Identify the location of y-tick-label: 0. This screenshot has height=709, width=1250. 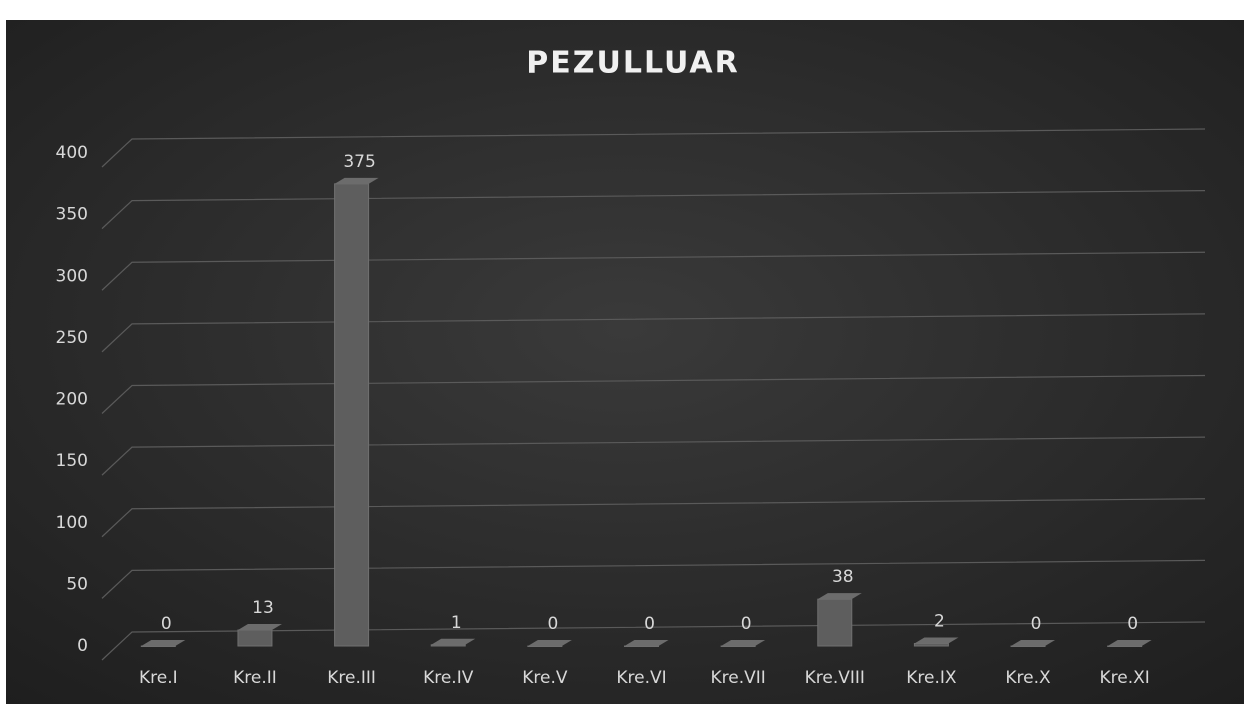
(82, 646).